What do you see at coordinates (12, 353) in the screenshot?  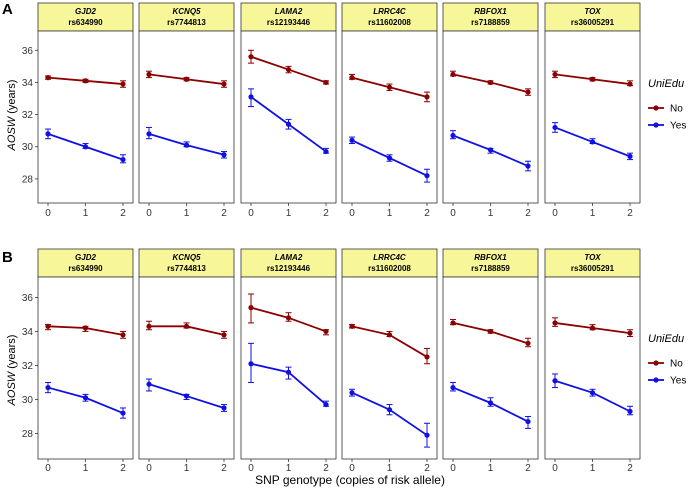 I see `y-axis-label-unit: (years)` at bounding box center [12, 353].